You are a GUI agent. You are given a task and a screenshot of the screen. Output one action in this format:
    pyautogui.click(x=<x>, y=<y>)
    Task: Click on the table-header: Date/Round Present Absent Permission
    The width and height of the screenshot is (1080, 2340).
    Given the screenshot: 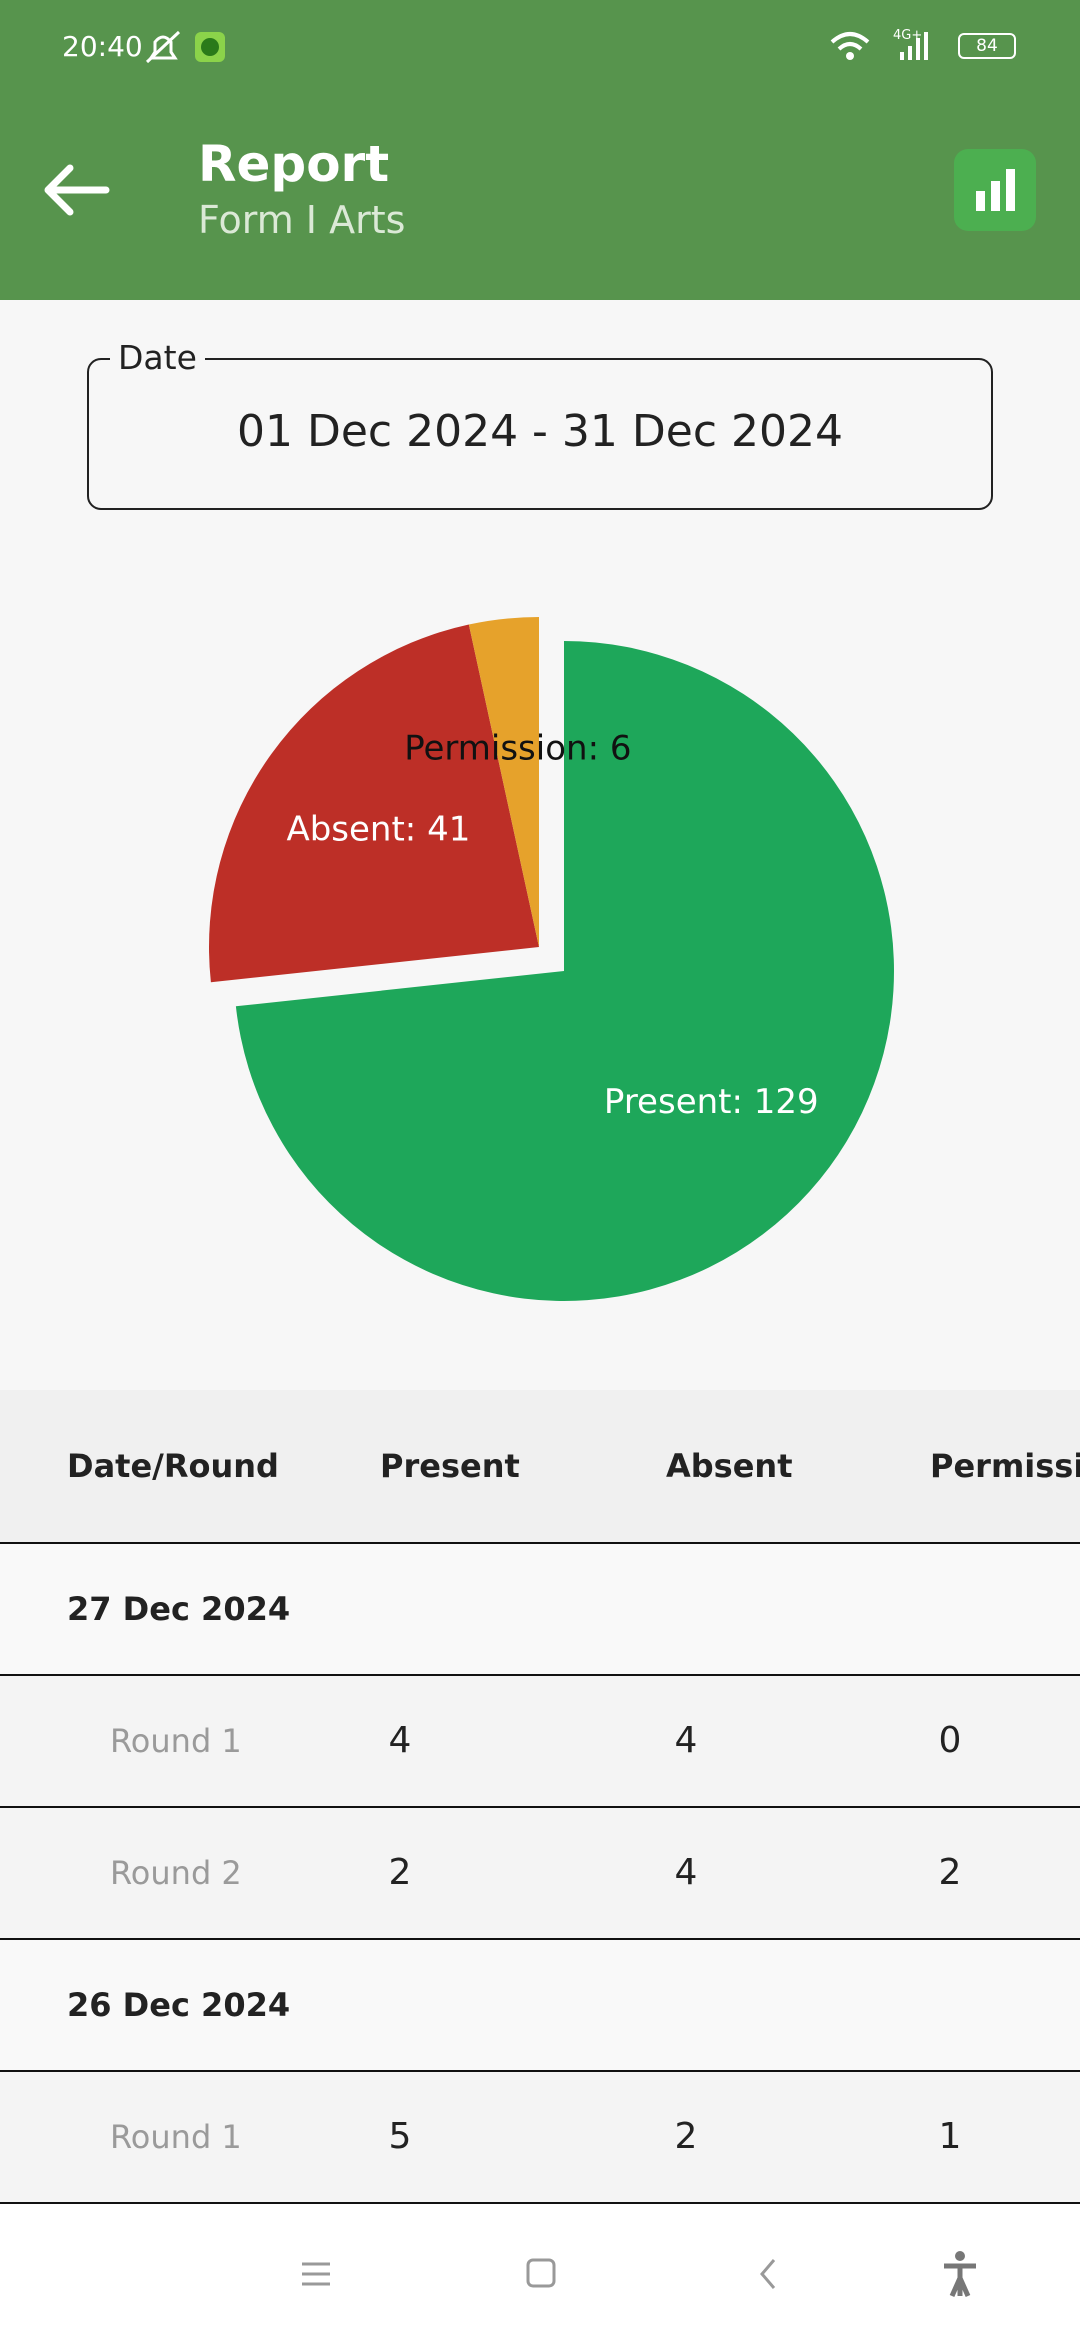 What is the action you would take?
    pyautogui.click(x=540, y=1467)
    